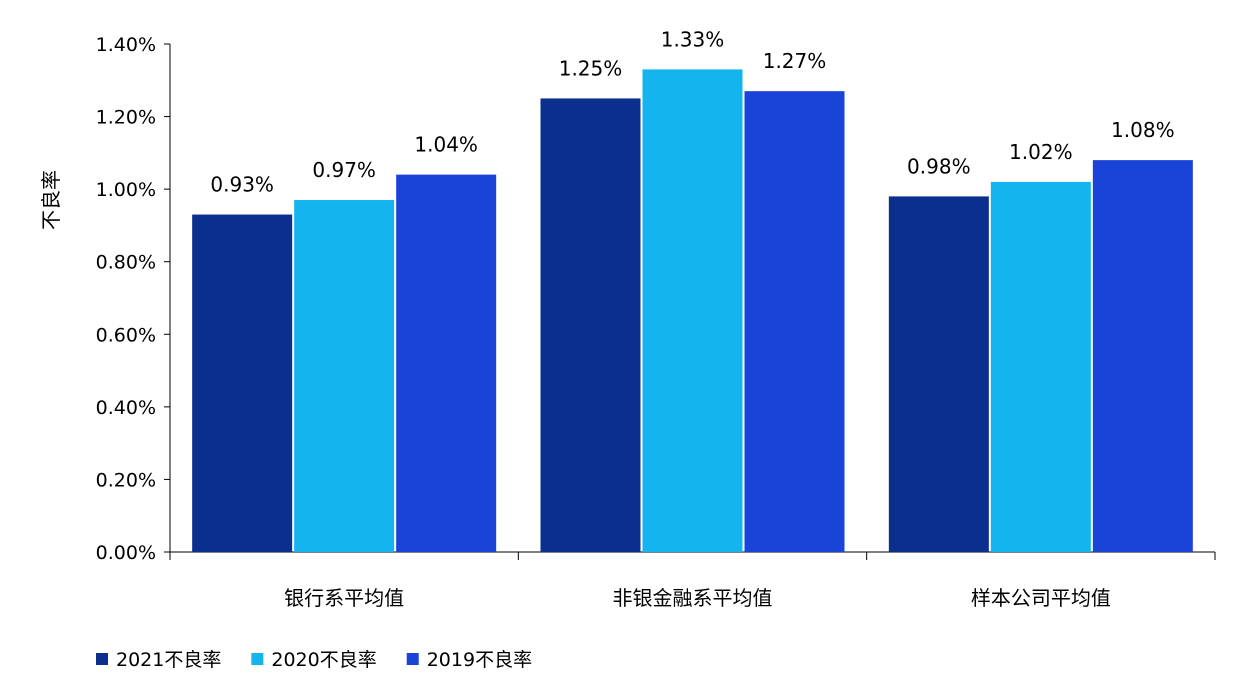 The width and height of the screenshot is (1260, 700). Describe the element at coordinates (126, 190) in the screenshot. I see `y-tick-label: 1.00%` at that location.